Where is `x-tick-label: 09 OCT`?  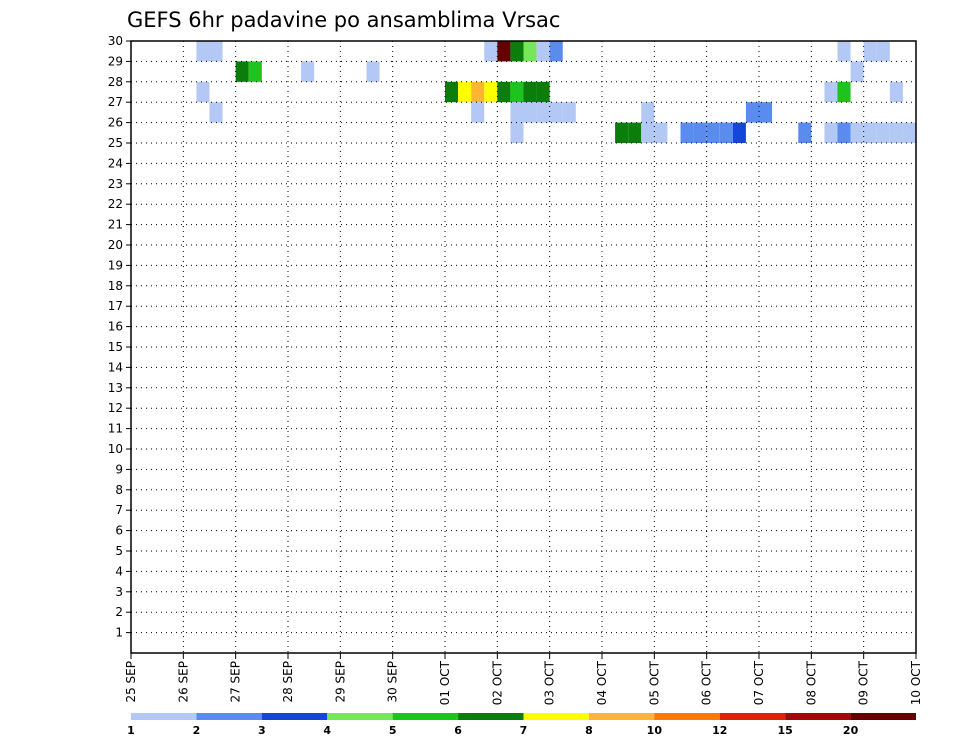 x-tick-label: 09 OCT is located at coordinates (864, 682).